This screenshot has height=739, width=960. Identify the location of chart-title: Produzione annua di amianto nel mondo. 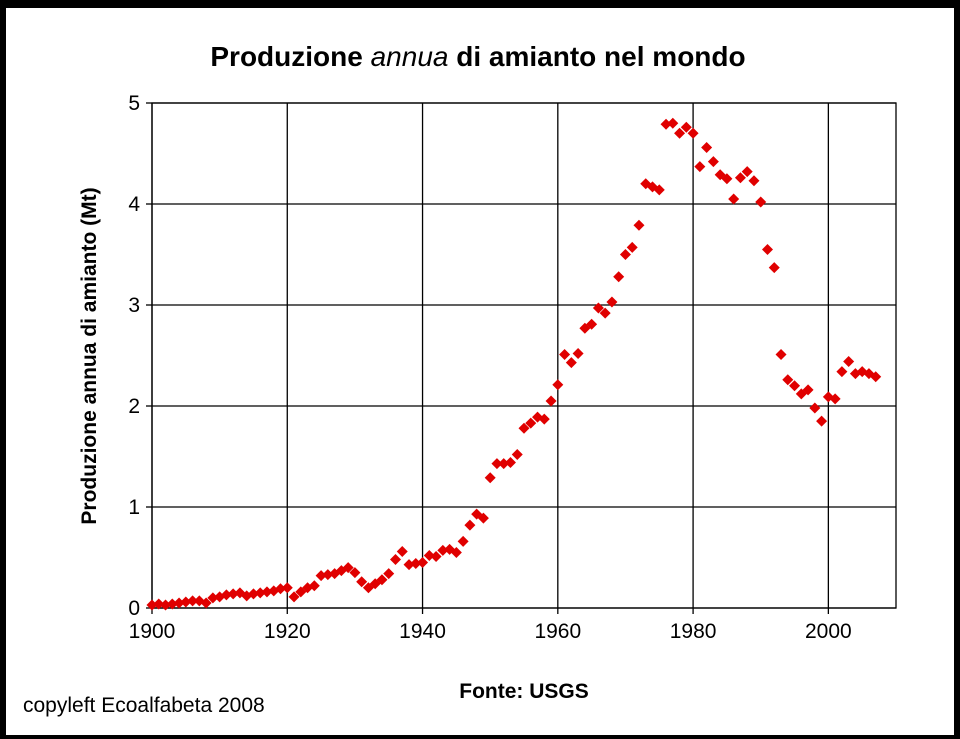
(477, 56).